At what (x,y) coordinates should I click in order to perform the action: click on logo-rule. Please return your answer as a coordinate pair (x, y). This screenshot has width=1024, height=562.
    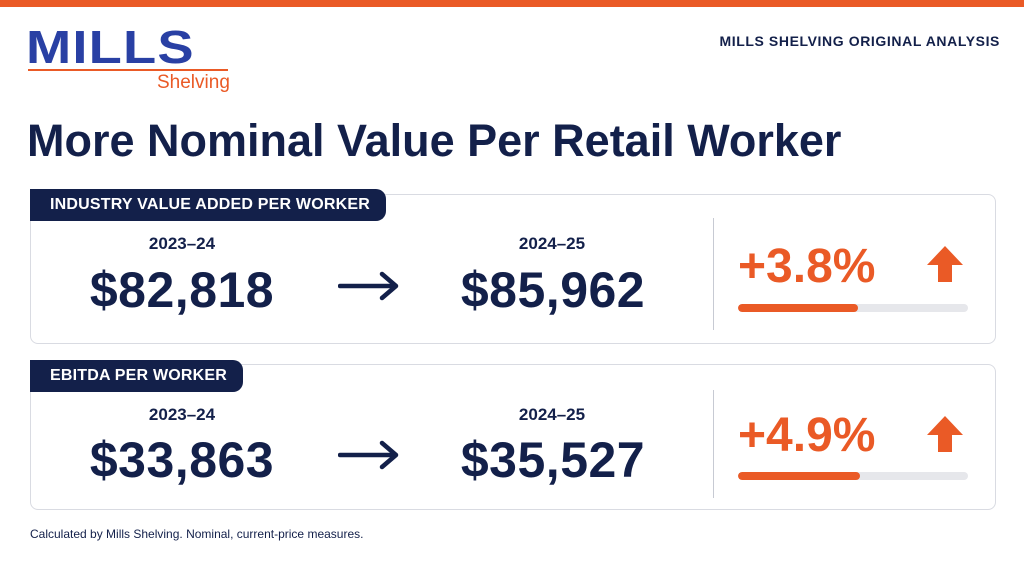
    Looking at the image, I should click on (128, 70).